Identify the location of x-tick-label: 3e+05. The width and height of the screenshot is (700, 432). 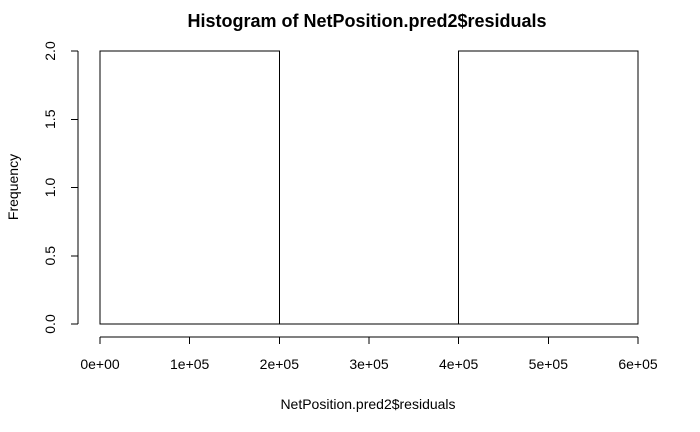
(369, 364).